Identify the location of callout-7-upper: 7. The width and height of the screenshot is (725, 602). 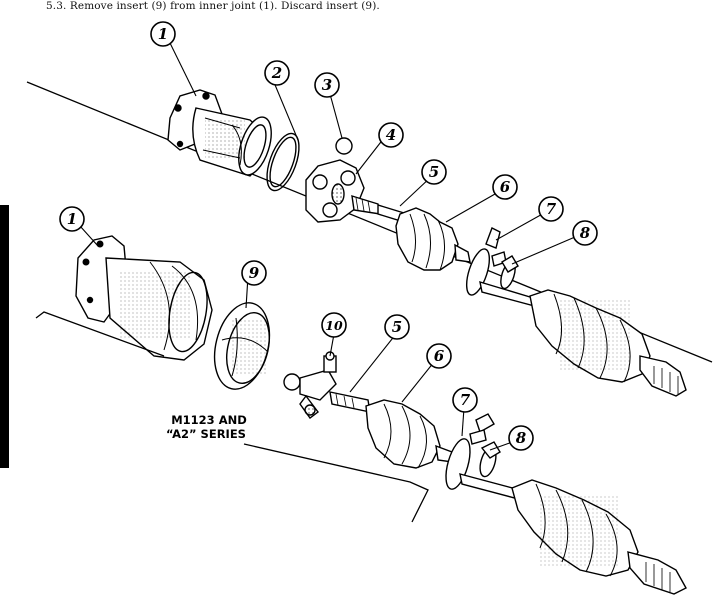
(551, 209).